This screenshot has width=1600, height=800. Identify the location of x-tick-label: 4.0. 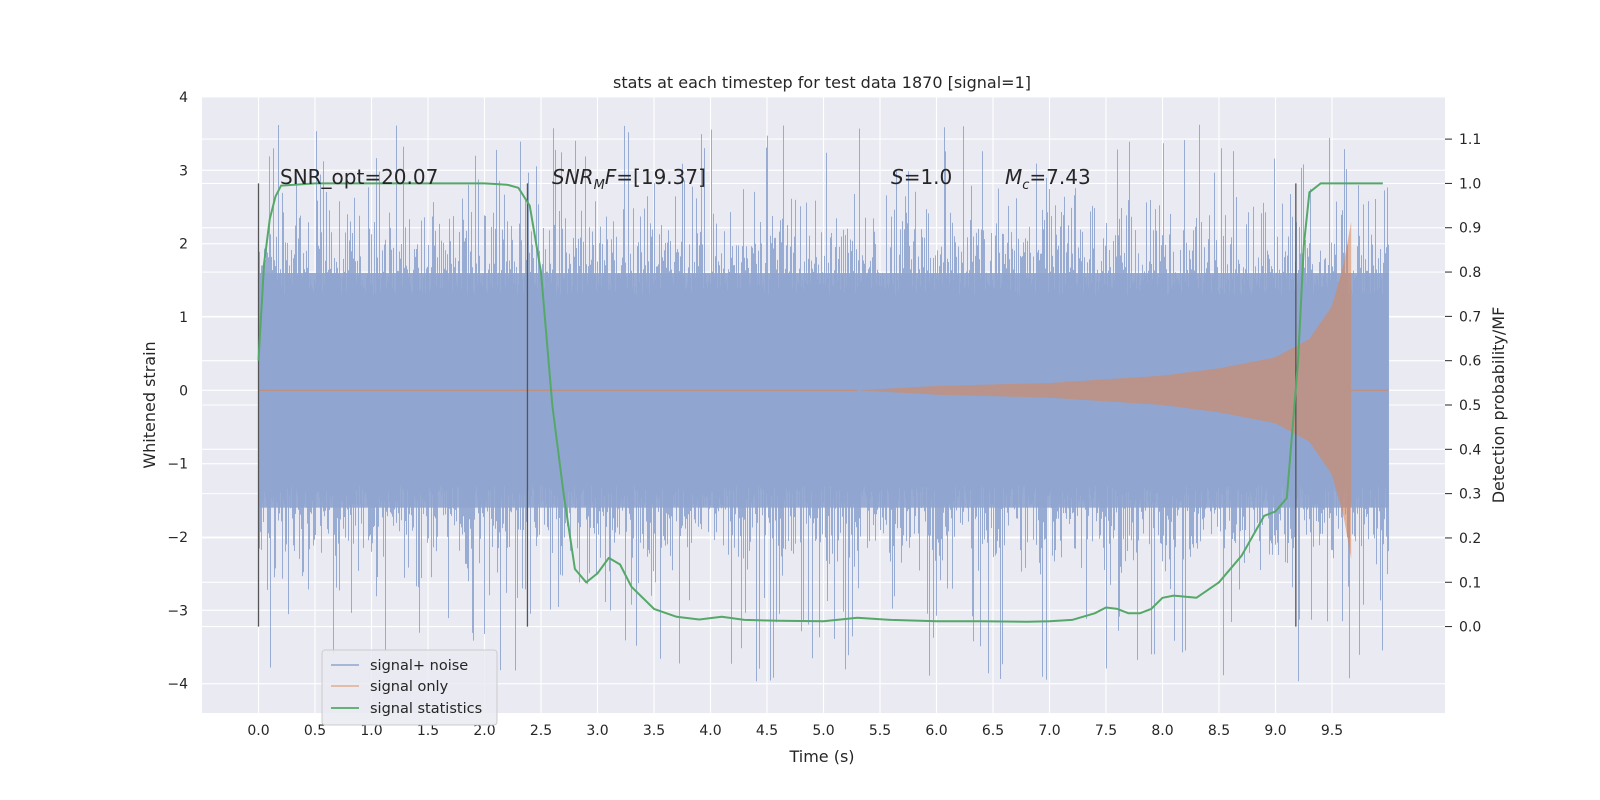
(710, 731).